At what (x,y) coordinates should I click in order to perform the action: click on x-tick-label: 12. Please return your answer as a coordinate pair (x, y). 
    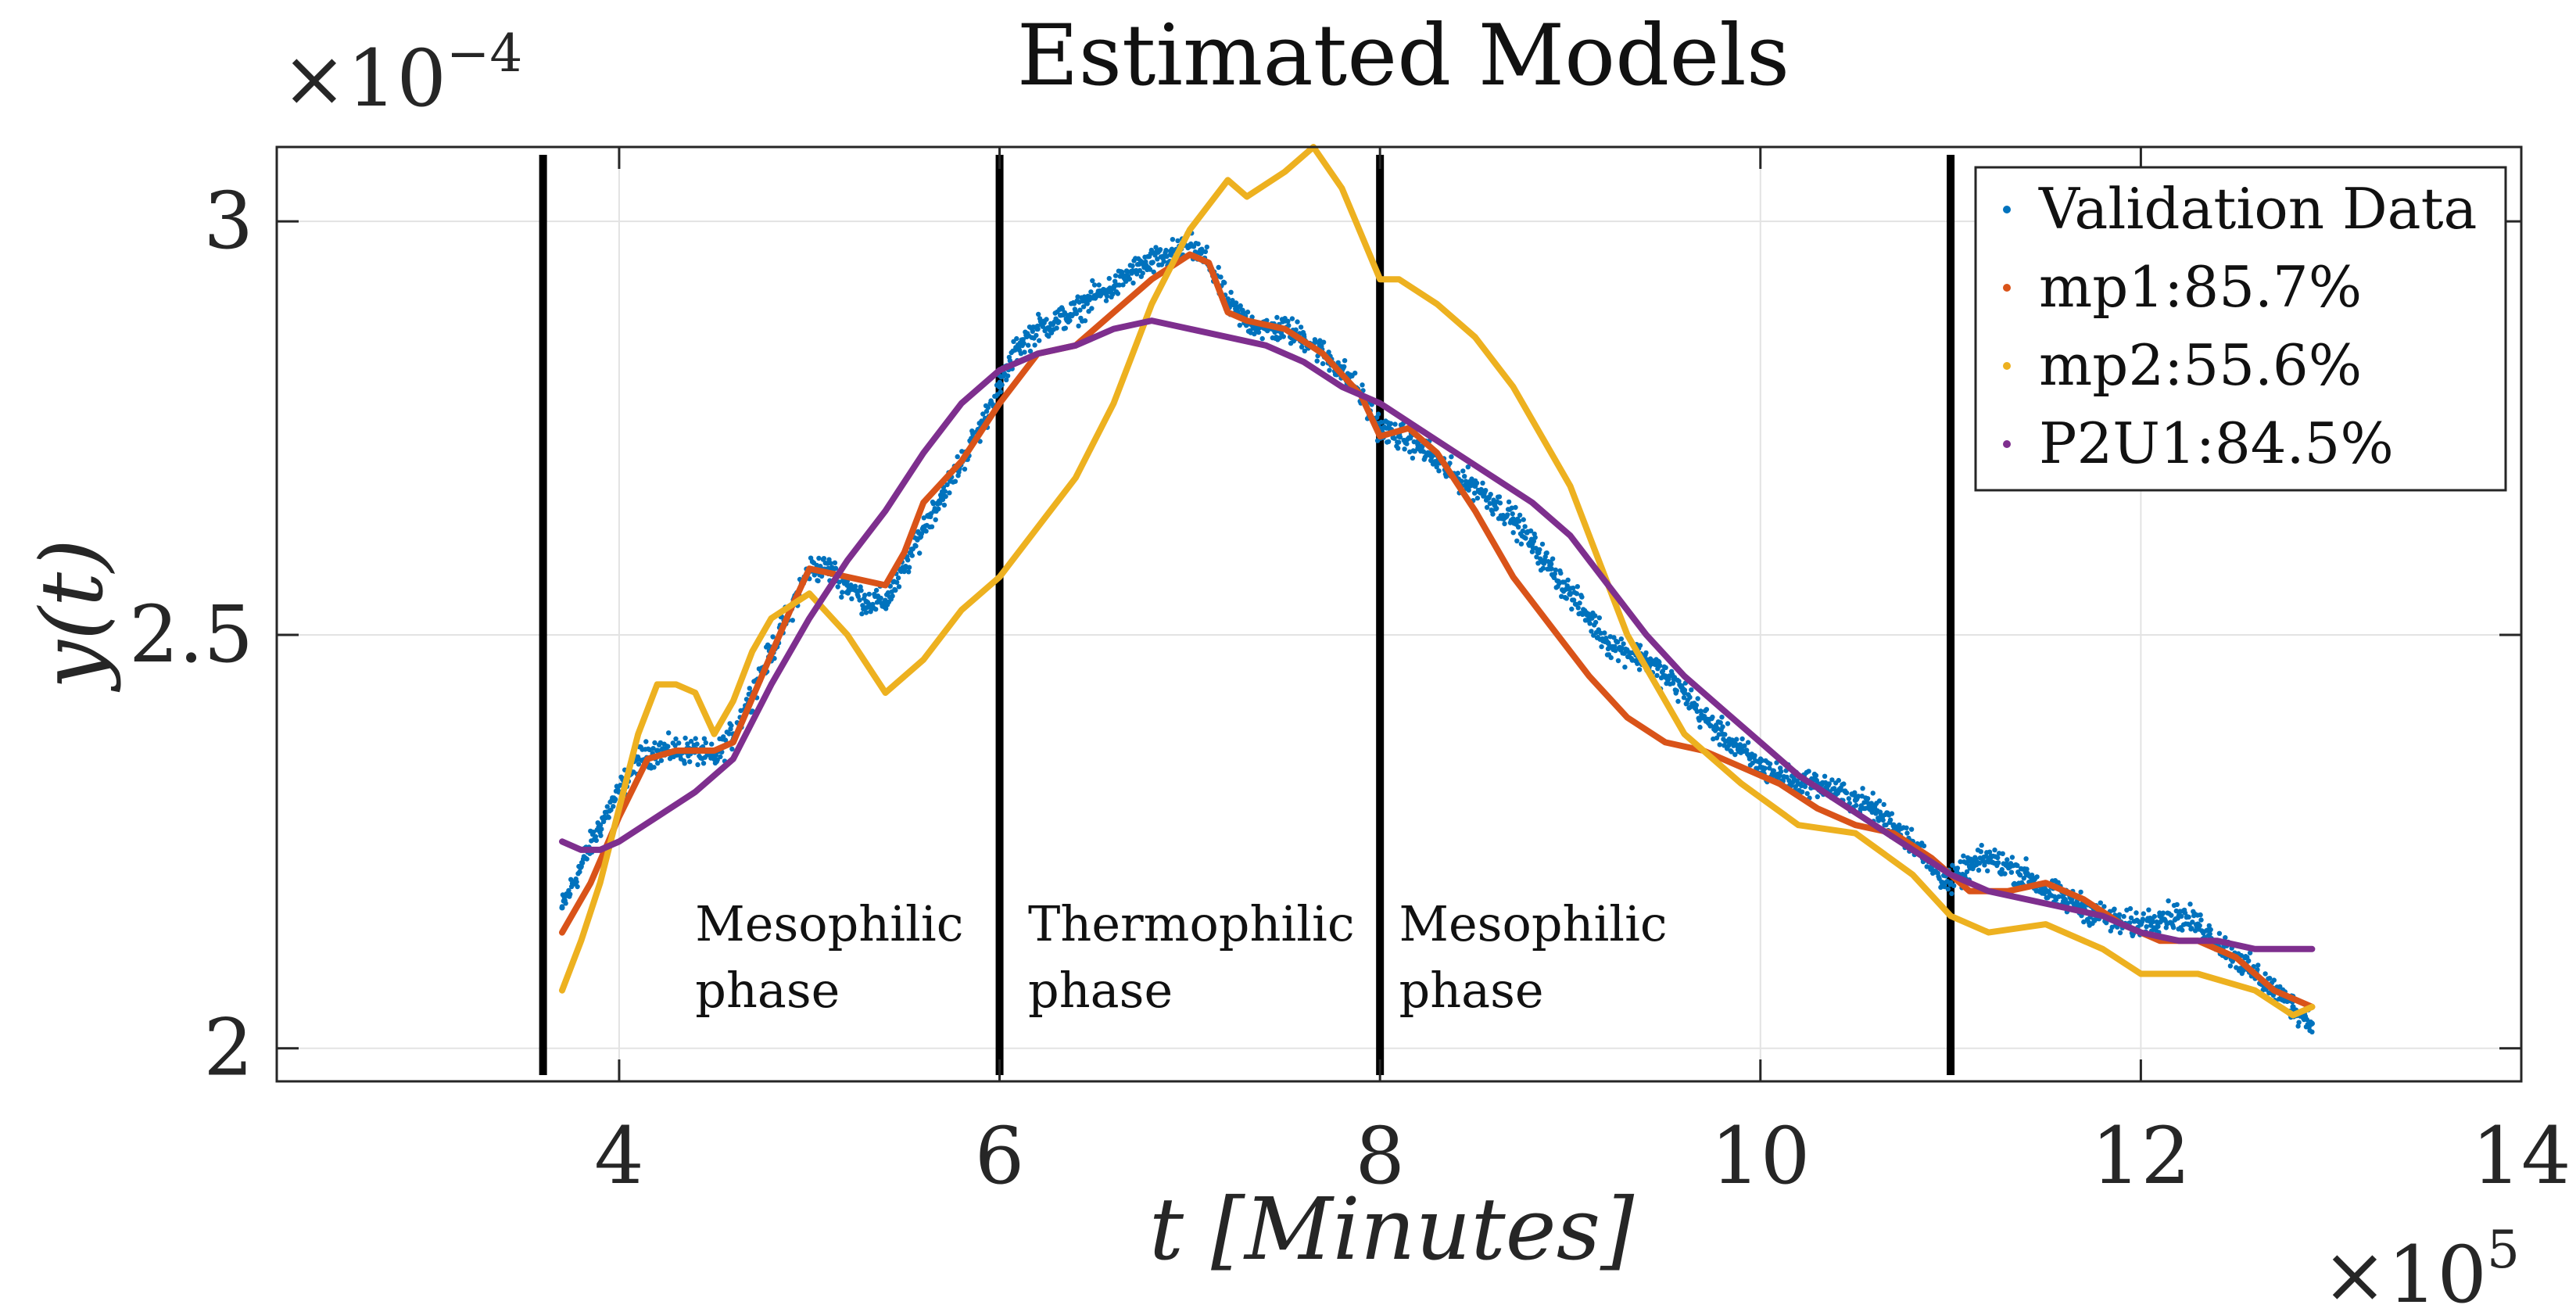
    Looking at the image, I should click on (2141, 1156).